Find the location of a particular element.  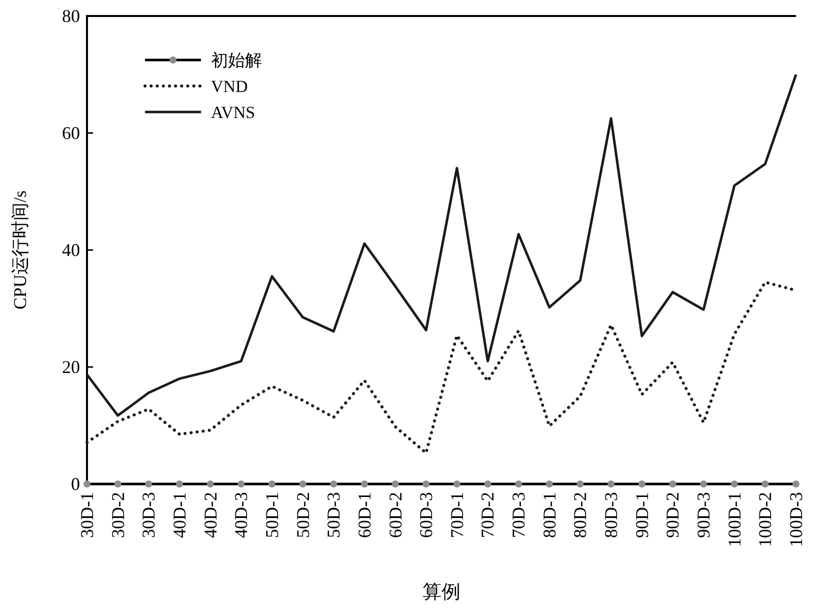

legend-label: VND is located at coordinates (229, 86).